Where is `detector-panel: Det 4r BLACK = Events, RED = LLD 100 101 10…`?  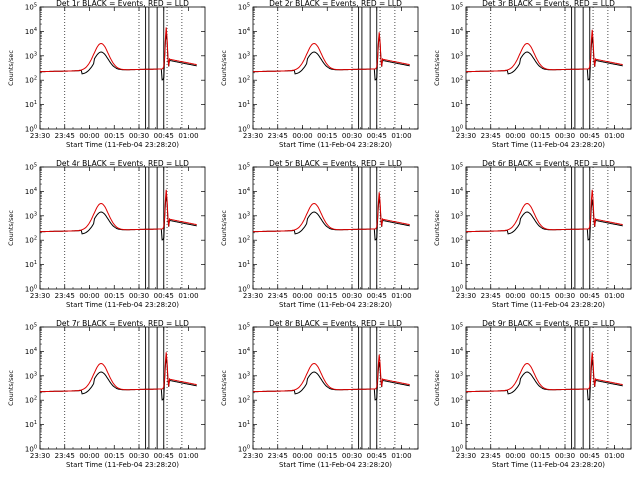 detector-panel: Det 4r BLACK = Events, RED = LLD 100 101 10… is located at coordinates (106, 239).